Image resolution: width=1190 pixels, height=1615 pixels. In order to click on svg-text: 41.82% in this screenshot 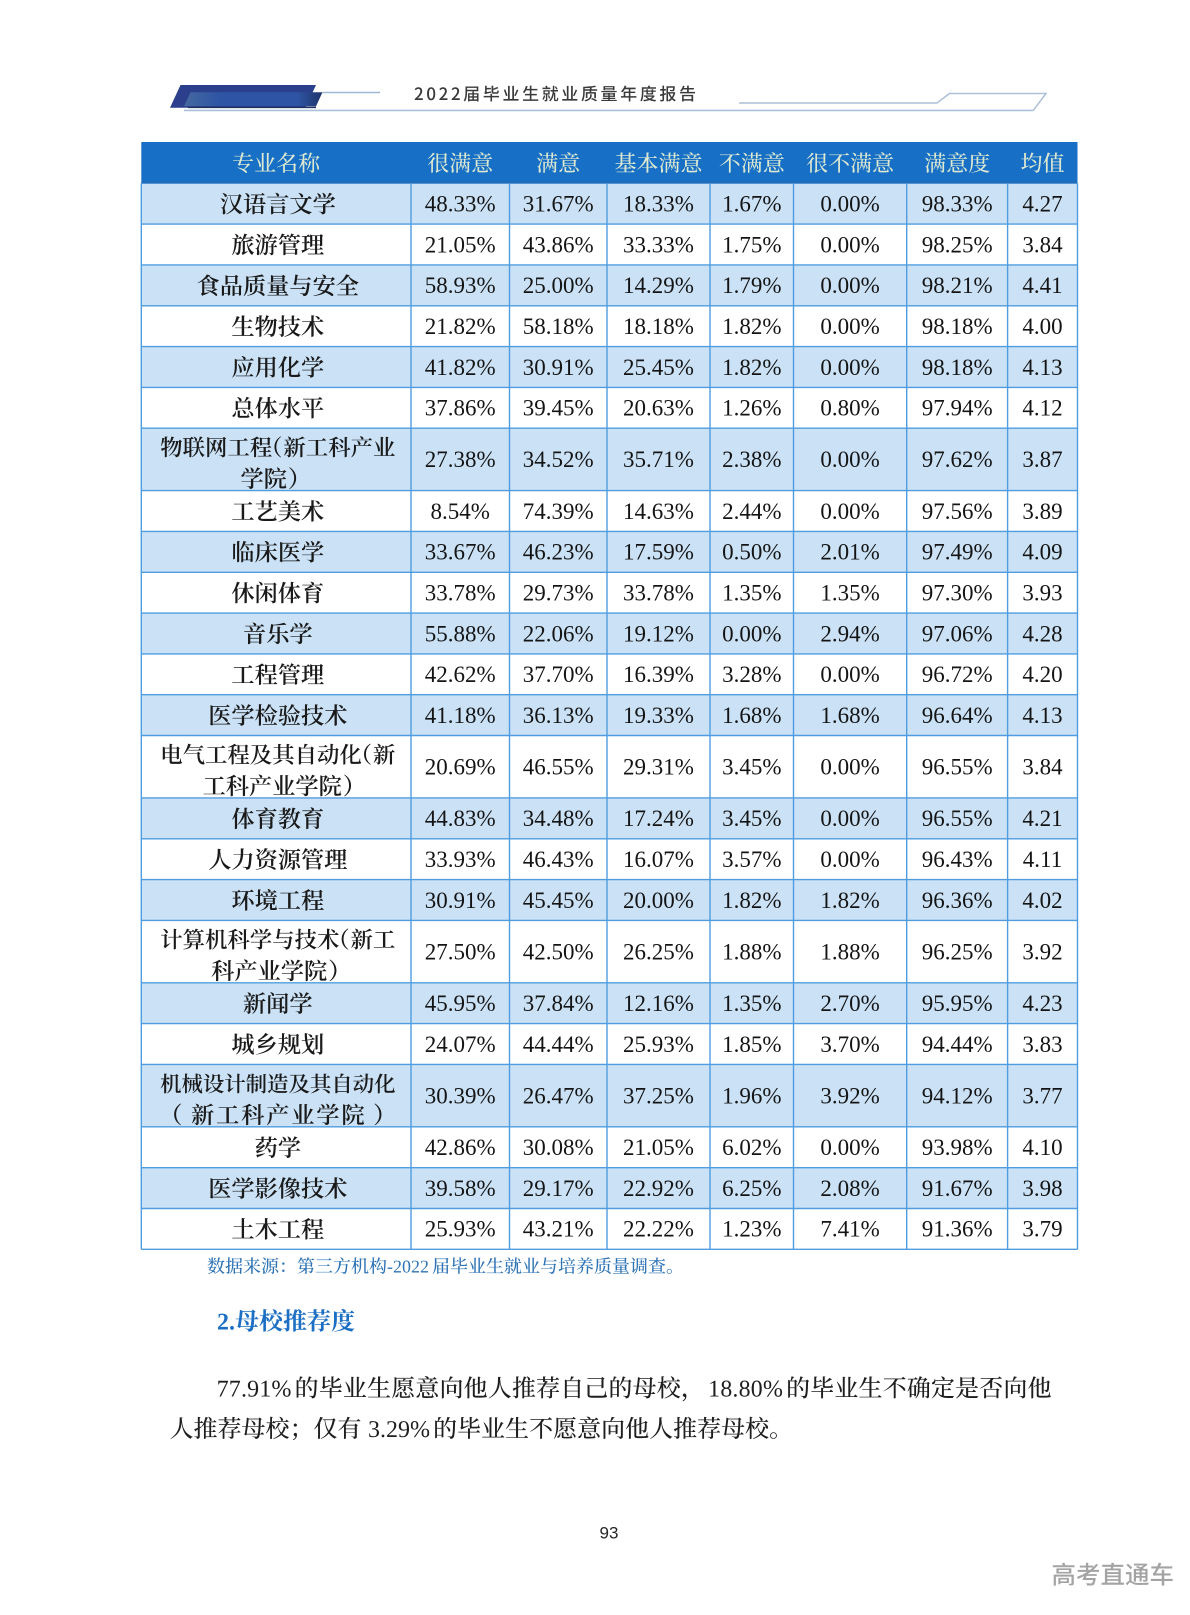, I will do `click(460, 367)`.